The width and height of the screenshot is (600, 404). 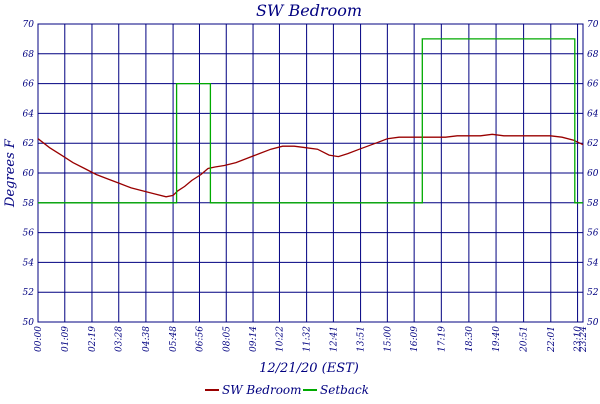 I want to click on x-tick-label: 23:24, so click(x=584, y=339).